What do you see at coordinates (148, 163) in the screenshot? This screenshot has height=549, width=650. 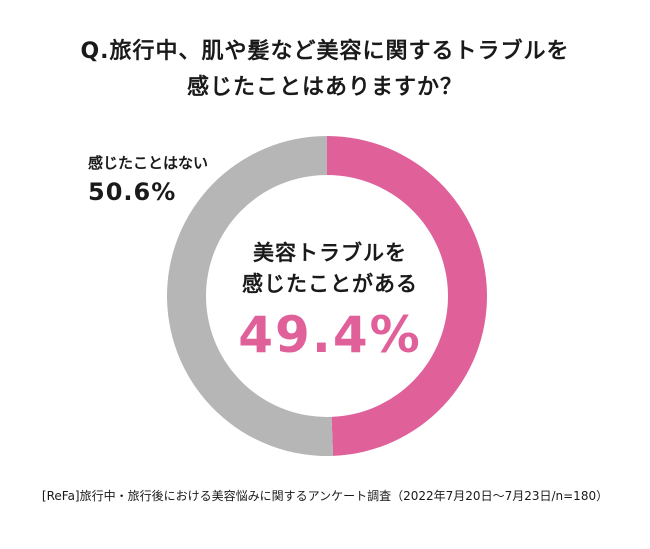 I see `slice-label-no-text: 感じたことはない` at bounding box center [148, 163].